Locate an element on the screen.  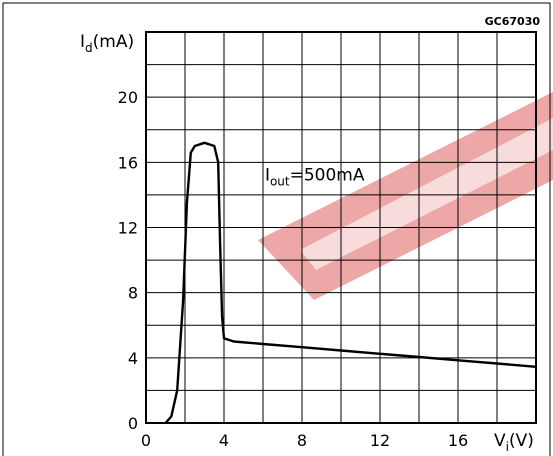
annotation-main: I is located at coordinates (267, 175).